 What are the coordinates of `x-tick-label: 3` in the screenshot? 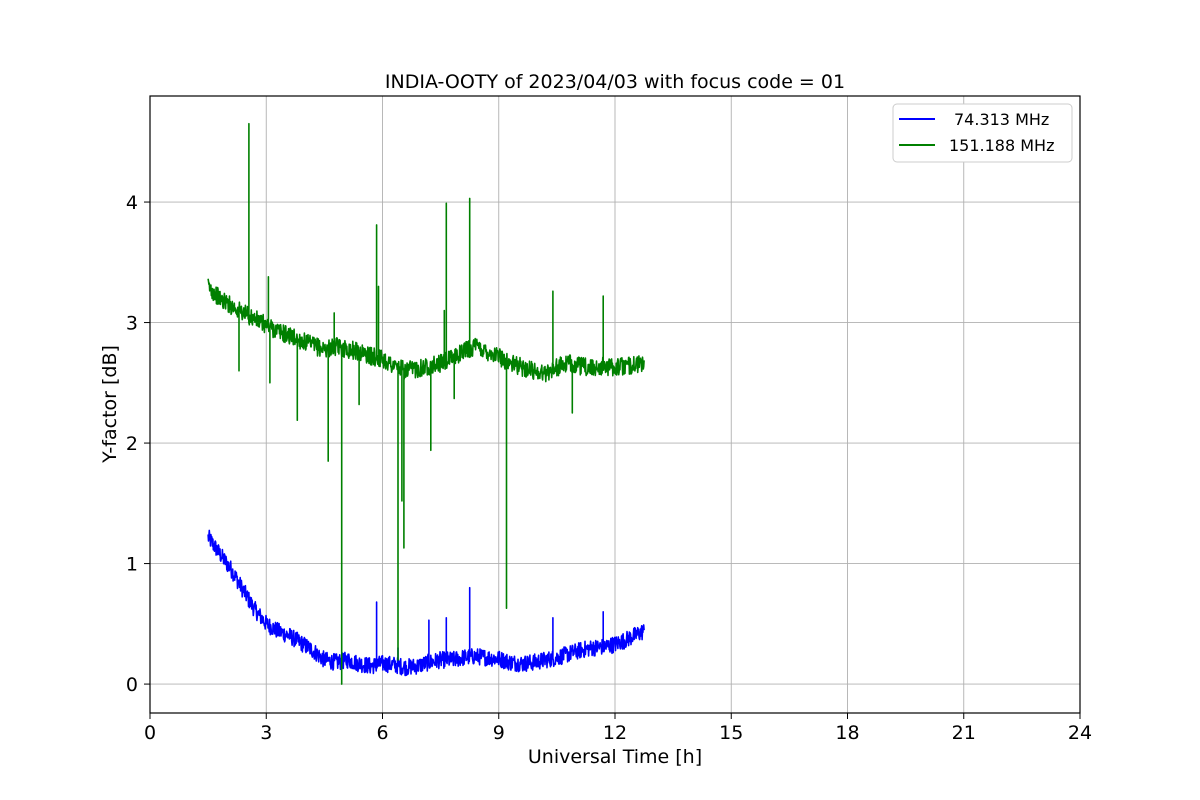 It's located at (266, 733).